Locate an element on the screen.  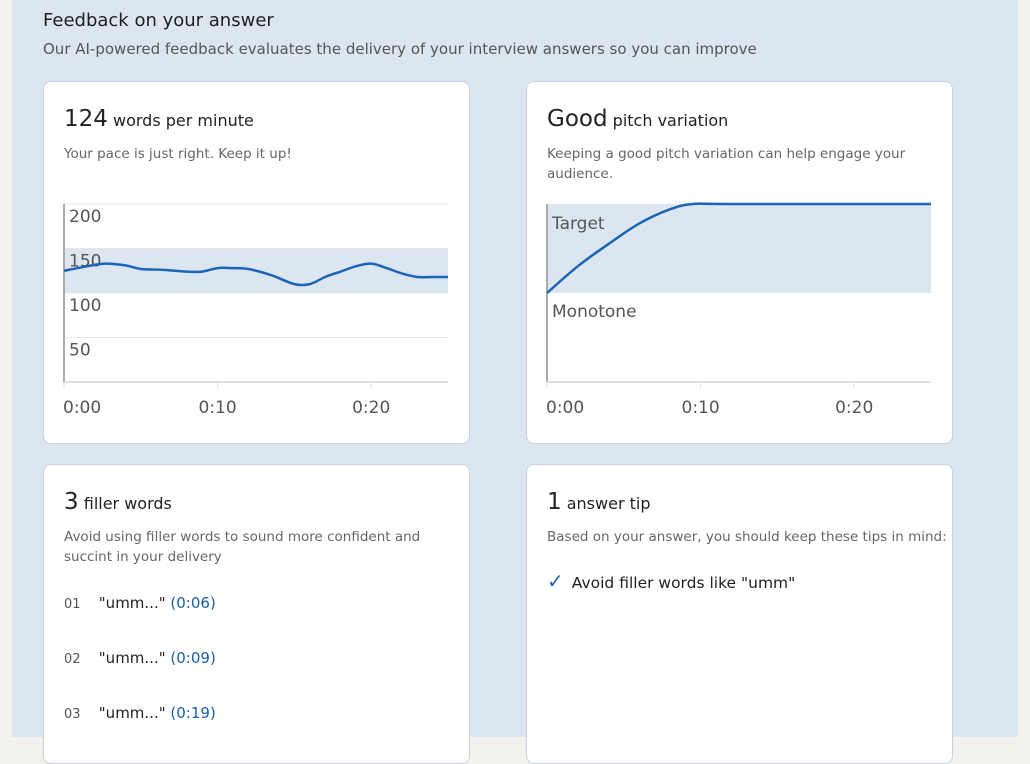
check-icon: ✓ is located at coordinates (555, 581).